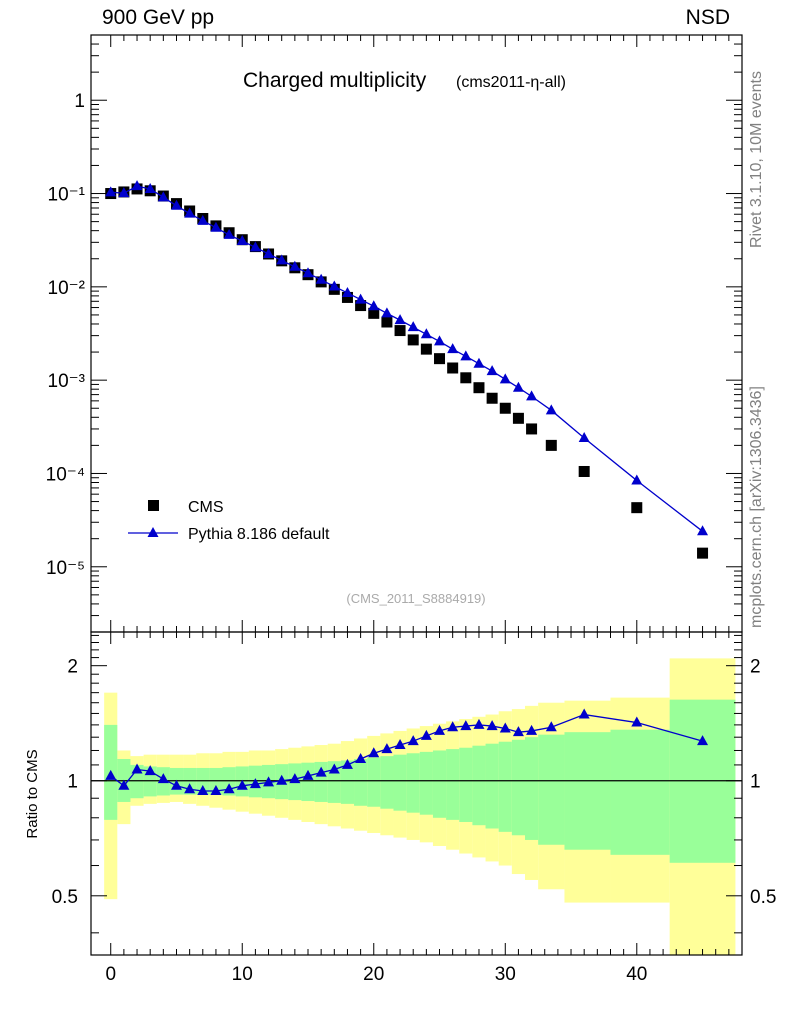  I want to click on x-tick-label: 0, so click(110, 974).